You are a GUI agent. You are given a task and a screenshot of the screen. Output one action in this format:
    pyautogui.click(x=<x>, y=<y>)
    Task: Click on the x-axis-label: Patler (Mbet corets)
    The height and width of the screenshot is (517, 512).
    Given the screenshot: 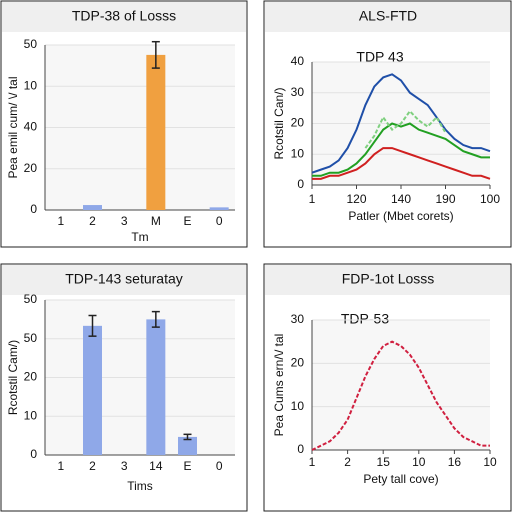 What is the action you would take?
    pyautogui.click(x=400, y=216)
    